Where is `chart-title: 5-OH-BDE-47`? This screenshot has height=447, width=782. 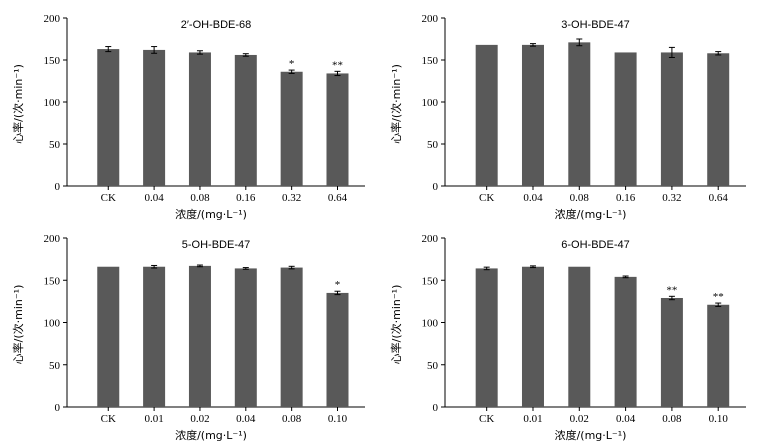
chart-title: 5-OH-BDE-47 is located at coordinates (216, 245).